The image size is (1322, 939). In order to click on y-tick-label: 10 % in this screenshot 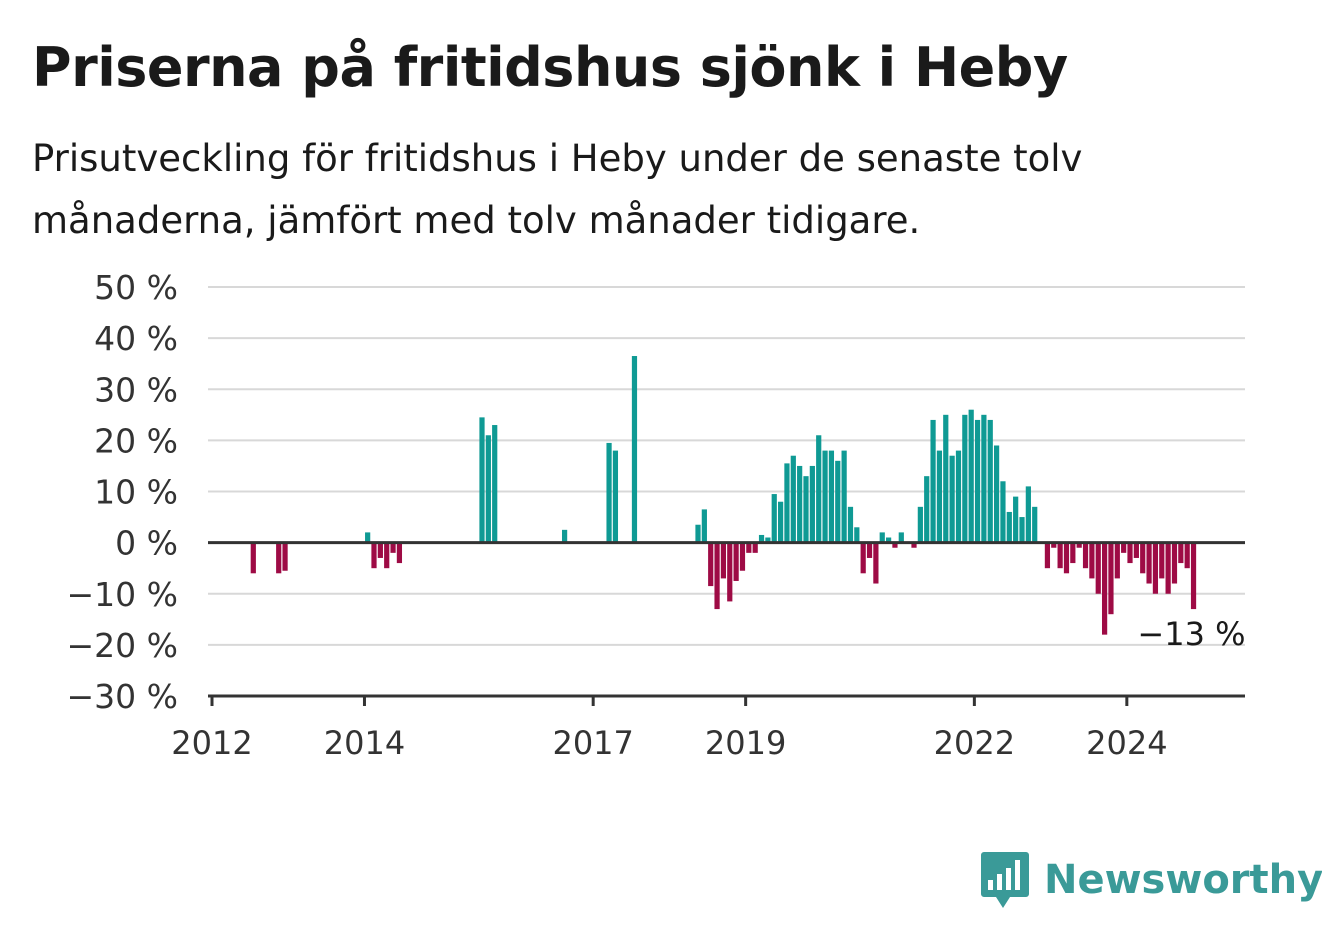, I will do `click(136, 492)`.